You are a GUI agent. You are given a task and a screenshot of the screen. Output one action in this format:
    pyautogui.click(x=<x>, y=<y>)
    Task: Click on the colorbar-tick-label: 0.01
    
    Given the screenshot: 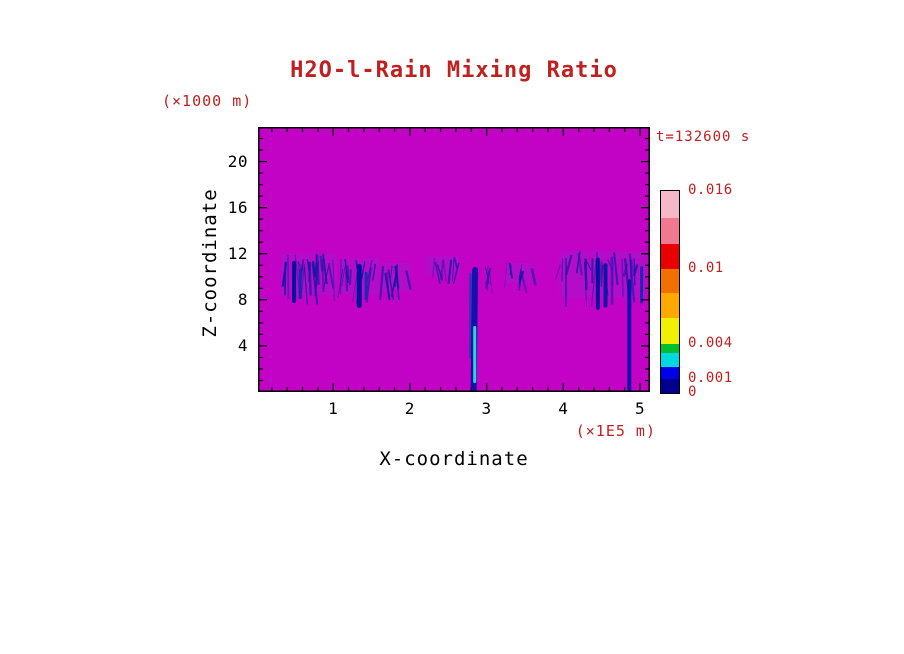 What is the action you would take?
    pyautogui.click(x=706, y=268)
    